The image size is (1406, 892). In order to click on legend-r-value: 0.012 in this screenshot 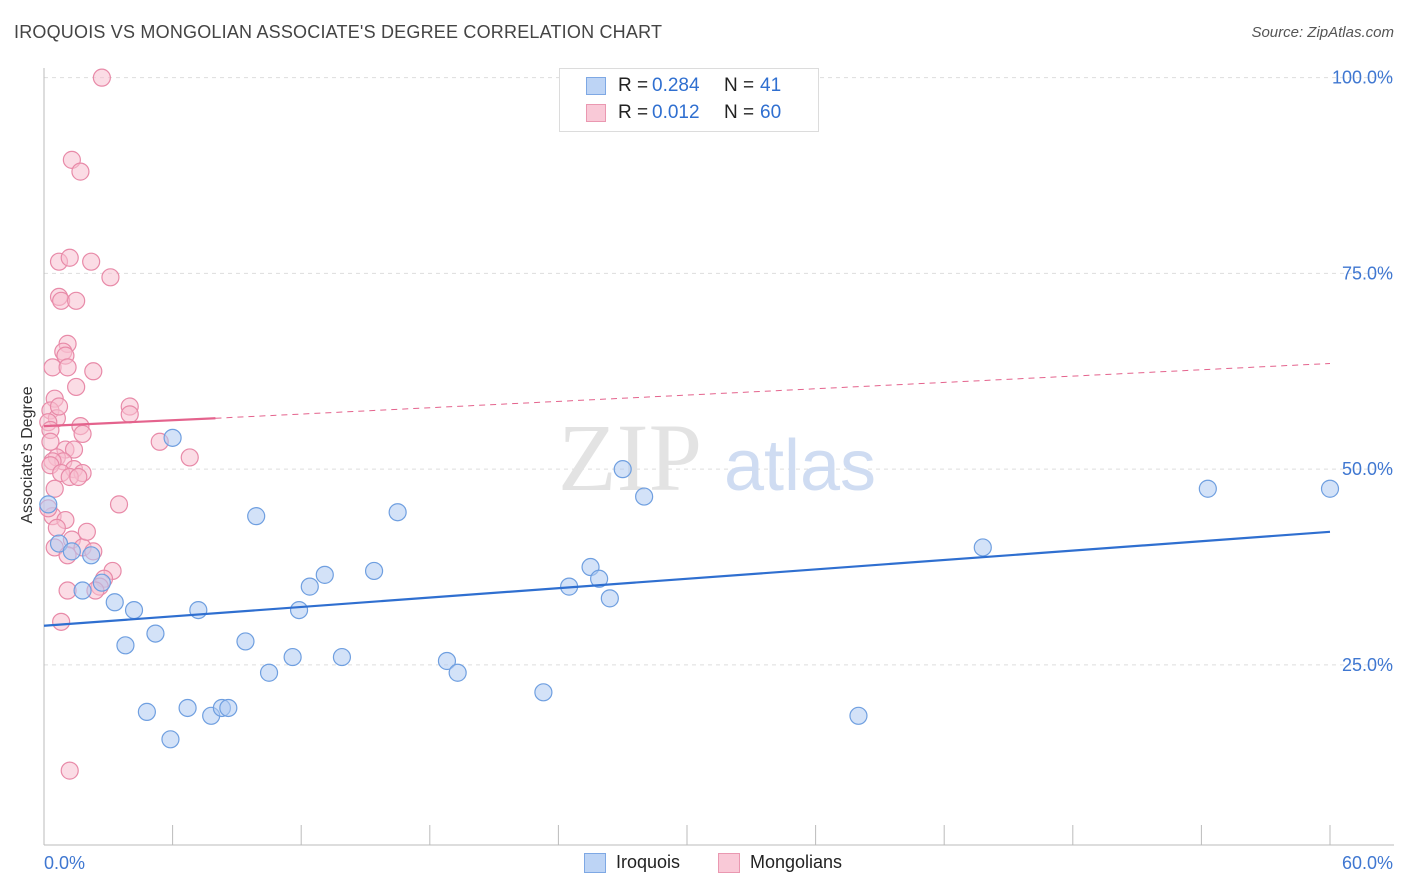, I will do `click(676, 112)`.